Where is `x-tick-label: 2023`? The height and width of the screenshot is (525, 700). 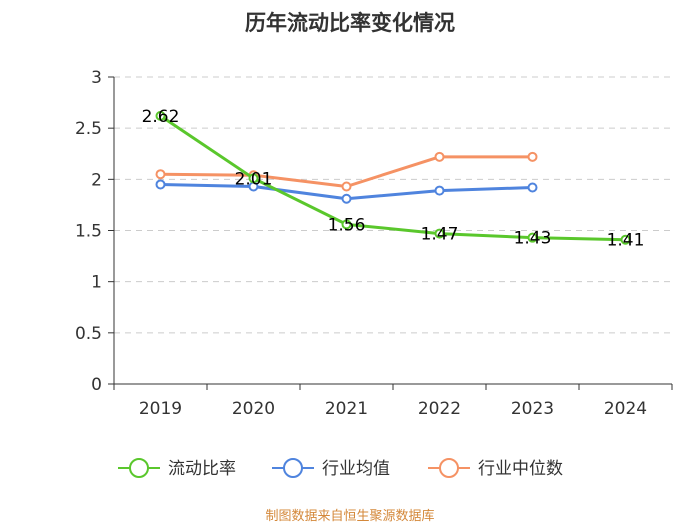 x-tick-label: 2023 is located at coordinates (532, 409).